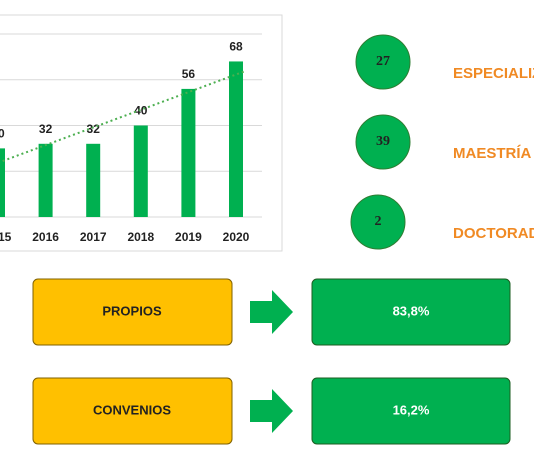 The height and width of the screenshot is (462, 534). Describe the element at coordinates (188, 237) in the screenshot. I see `x-tick-label: 2019` at that location.